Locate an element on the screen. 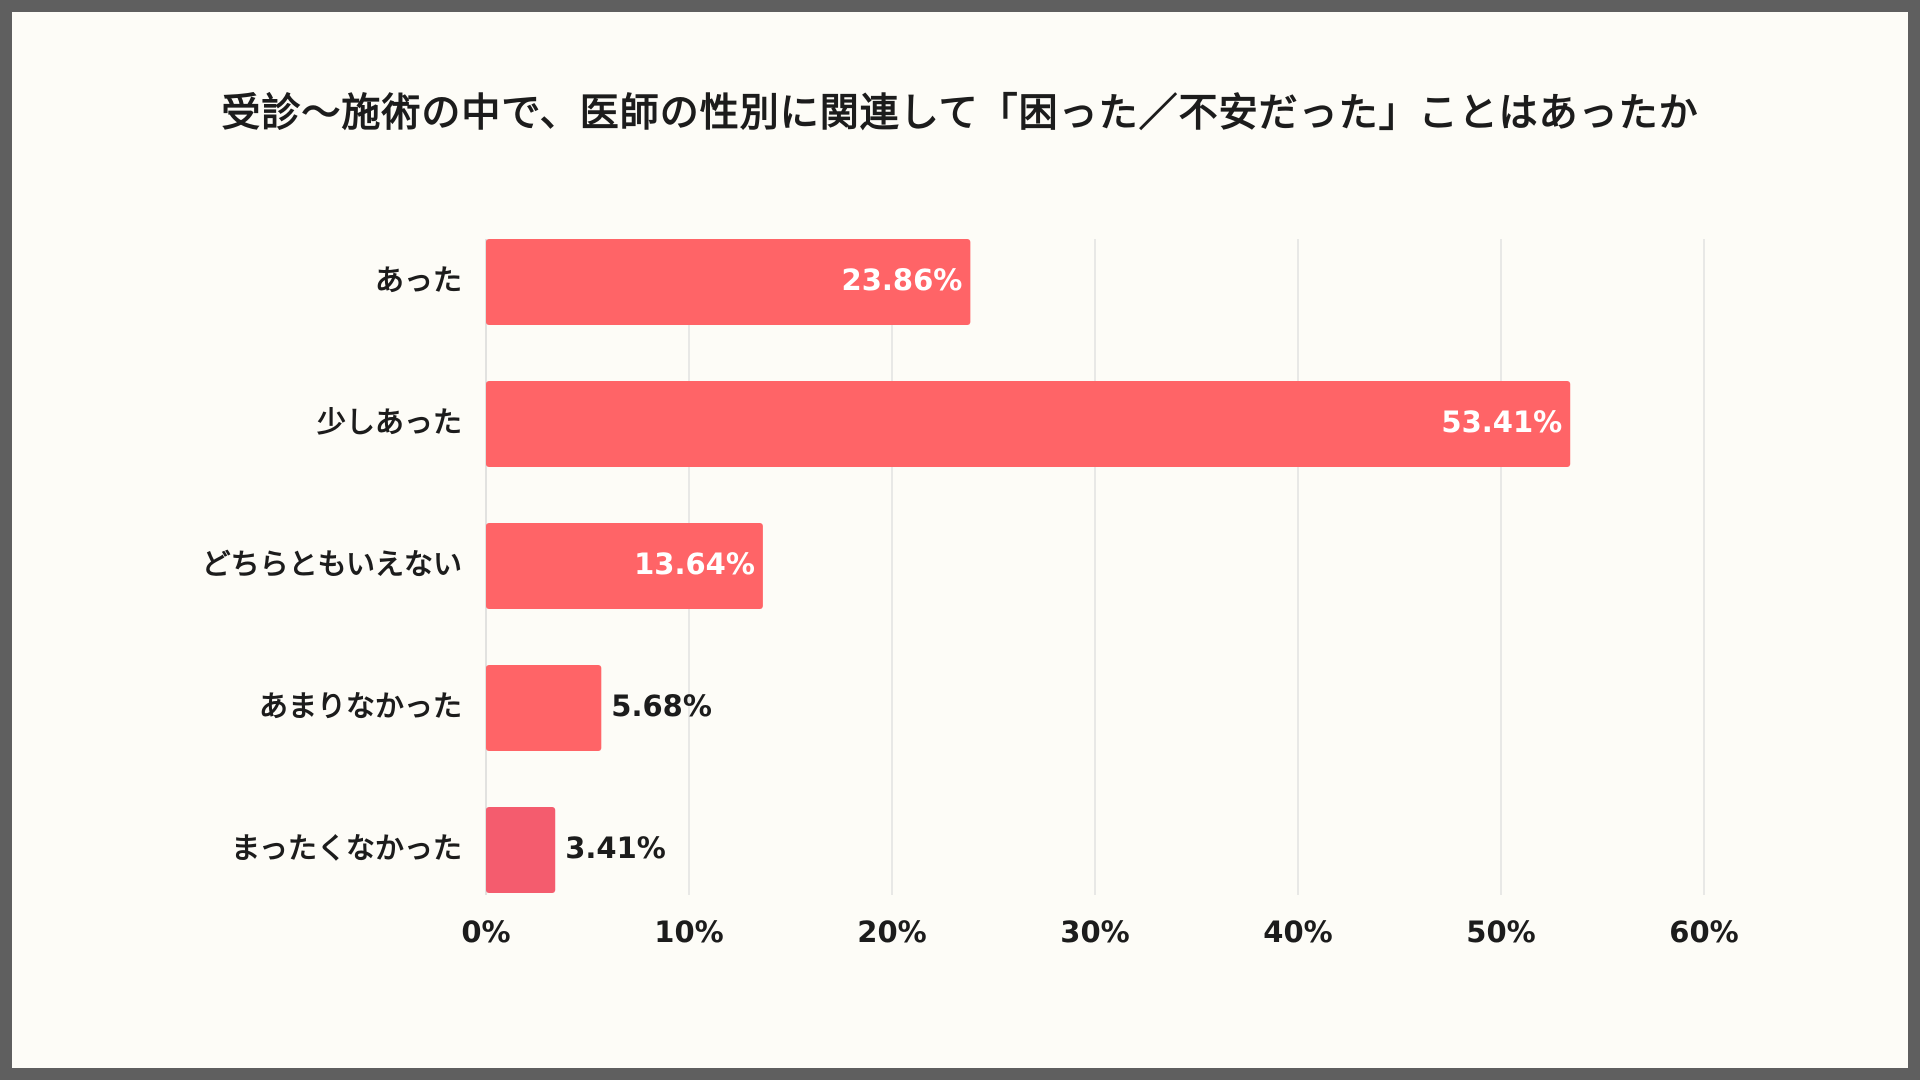 This screenshot has width=1920, height=1080. data-label: 53.41% is located at coordinates (1501, 422).